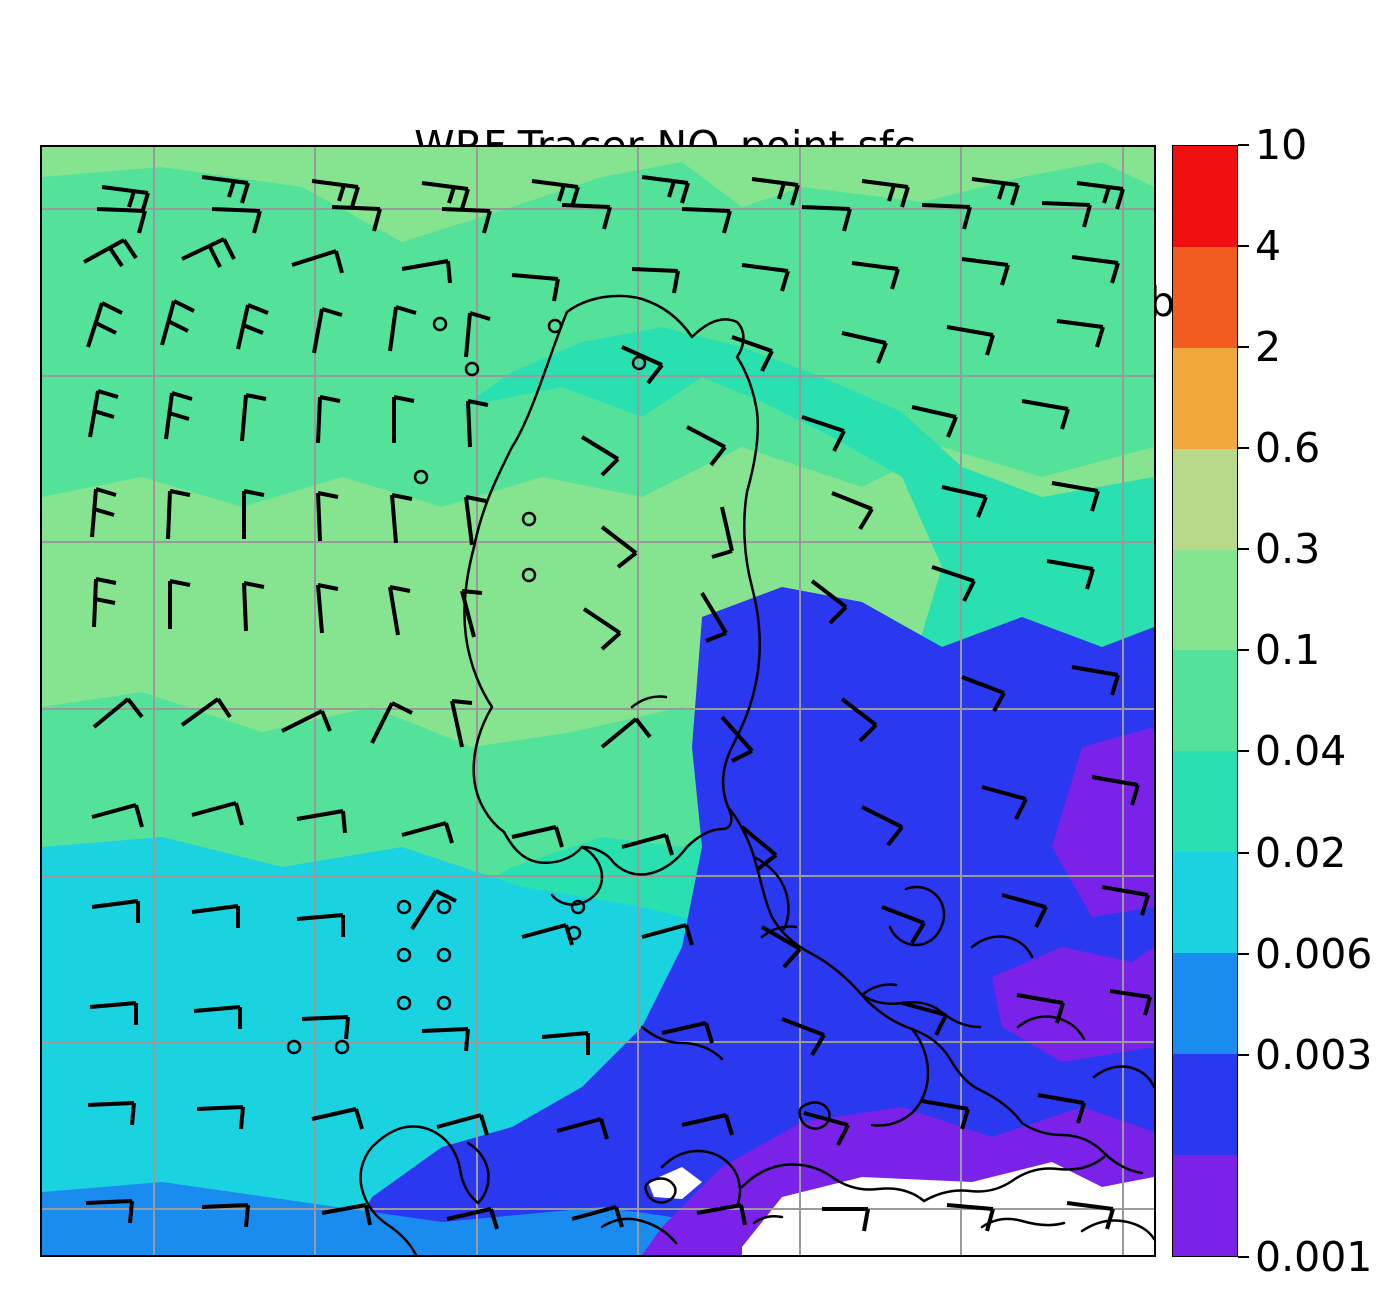  I want to click on tick-label: 0.003, so click(1314, 1054).